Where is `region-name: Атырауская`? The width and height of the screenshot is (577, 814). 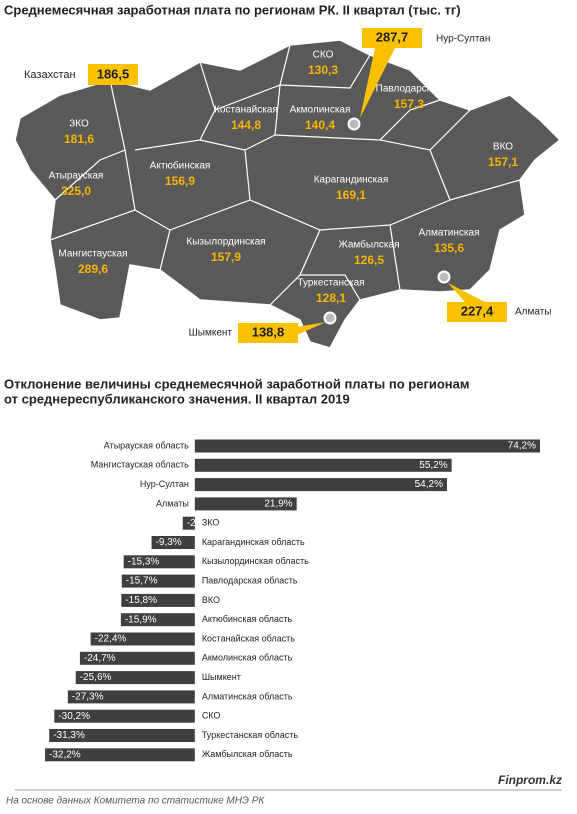 region-name: Атырауская is located at coordinates (76, 176).